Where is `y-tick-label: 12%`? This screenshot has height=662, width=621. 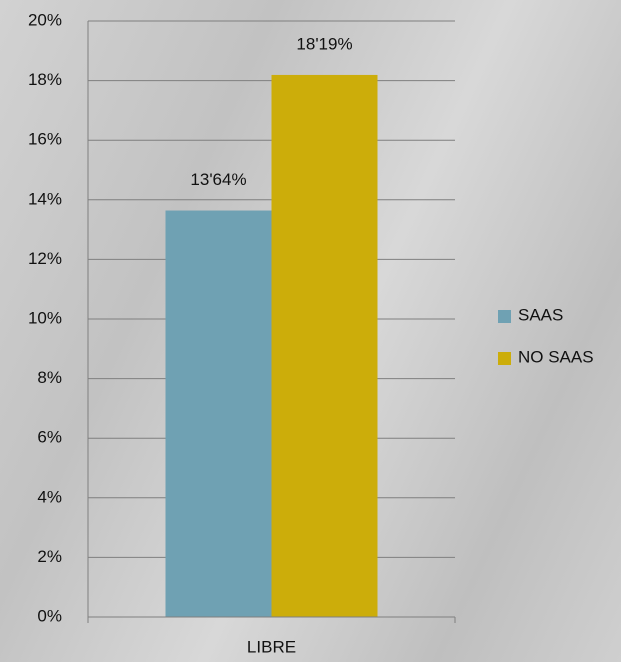
y-tick-label: 12% is located at coordinates (45, 258).